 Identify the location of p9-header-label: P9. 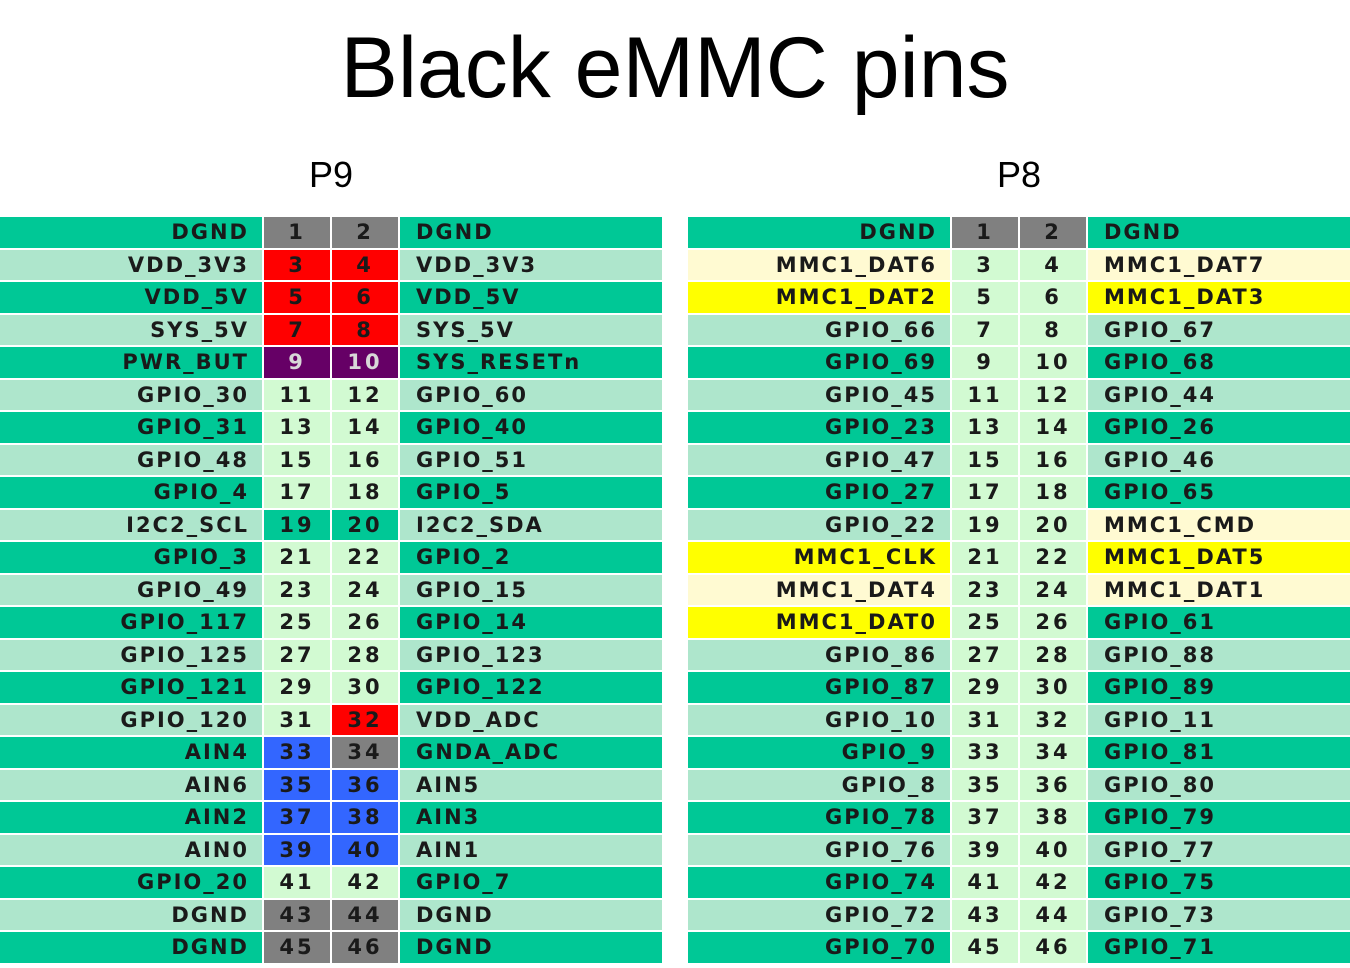
(331, 174).